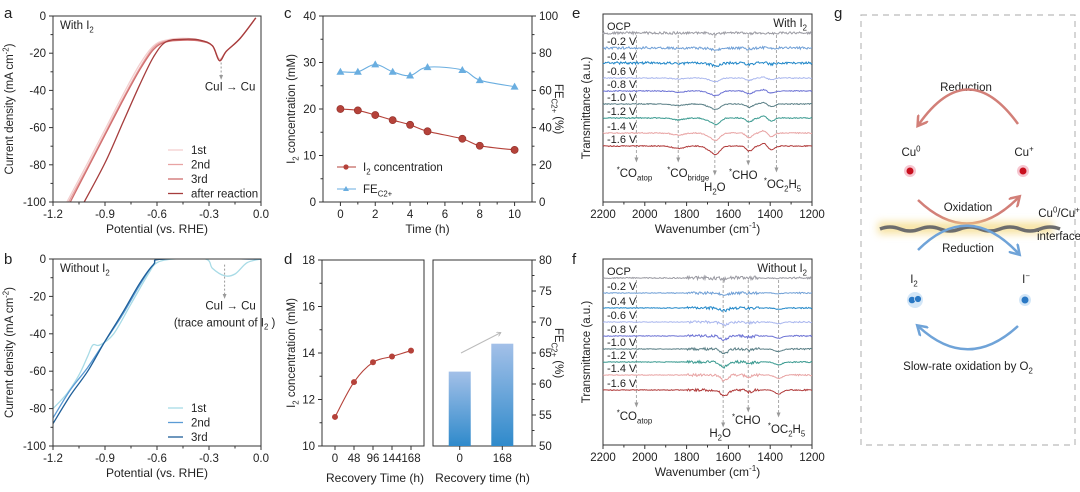 The image size is (1080, 492). I want to click on y-tick-label: 60, so click(545, 91).